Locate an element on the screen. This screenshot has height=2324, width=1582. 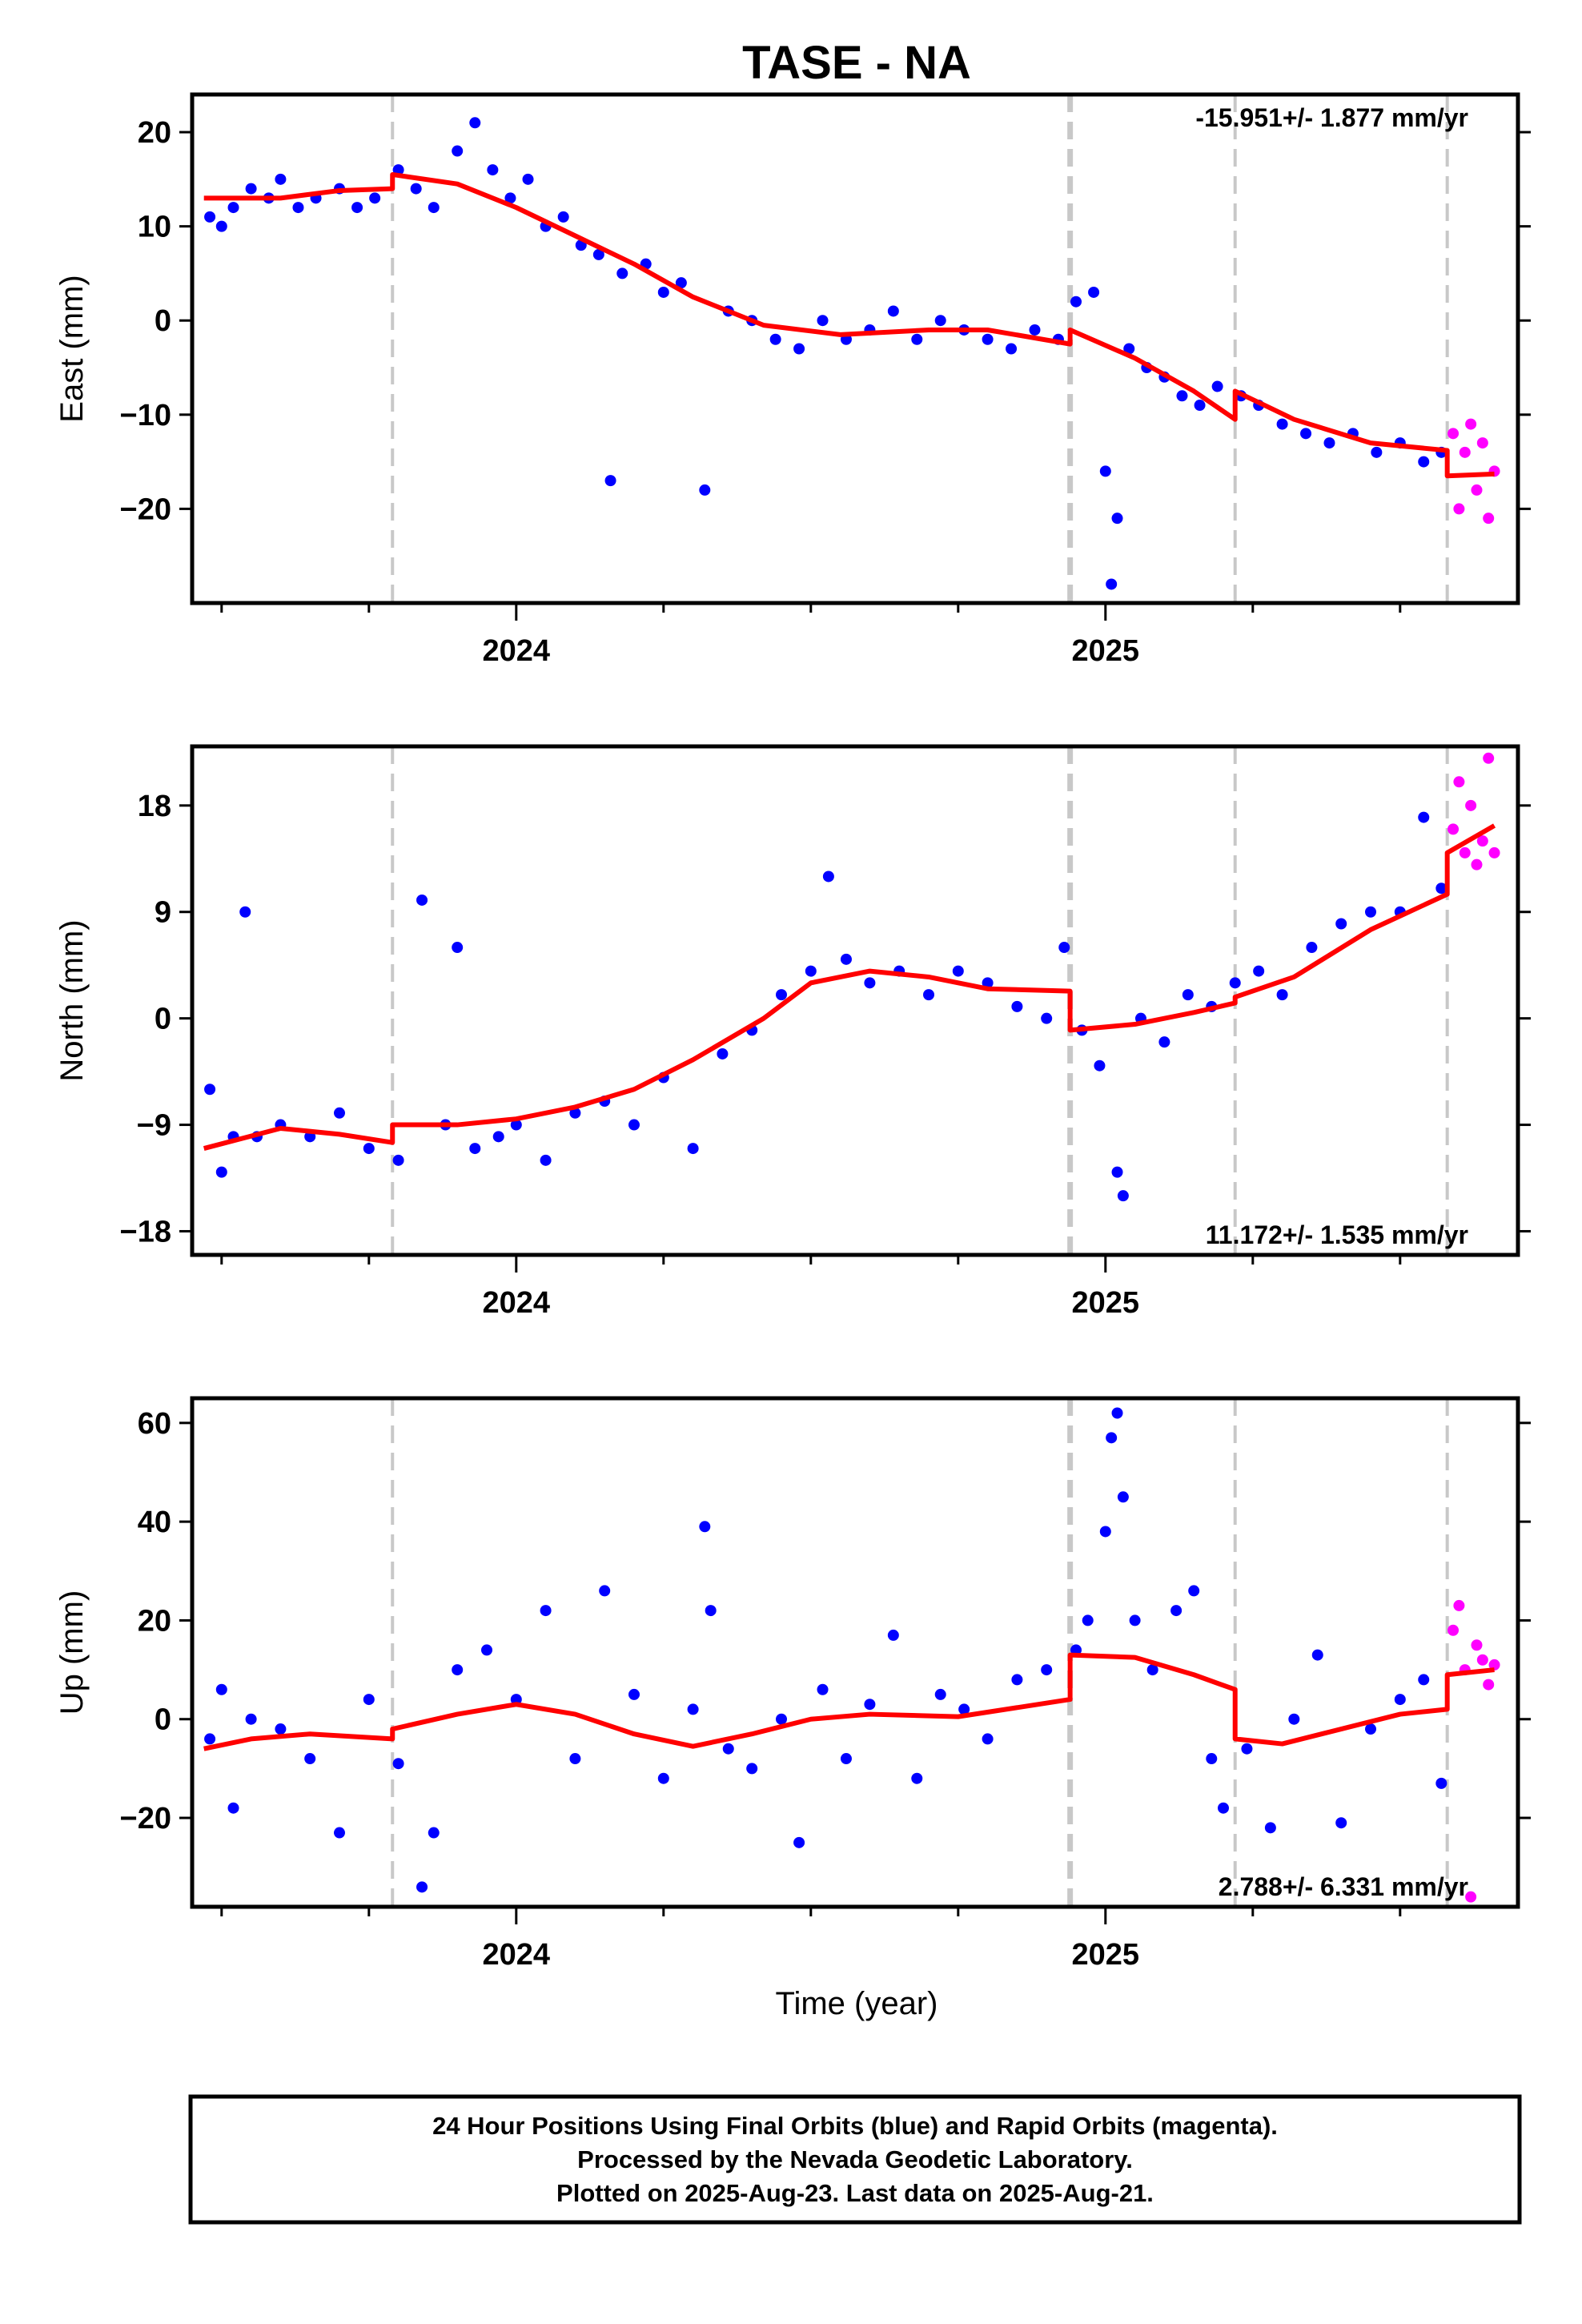
rate-annotation: 2.788+/- 6.331 mm/yr is located at coordinates (1343, 1886).